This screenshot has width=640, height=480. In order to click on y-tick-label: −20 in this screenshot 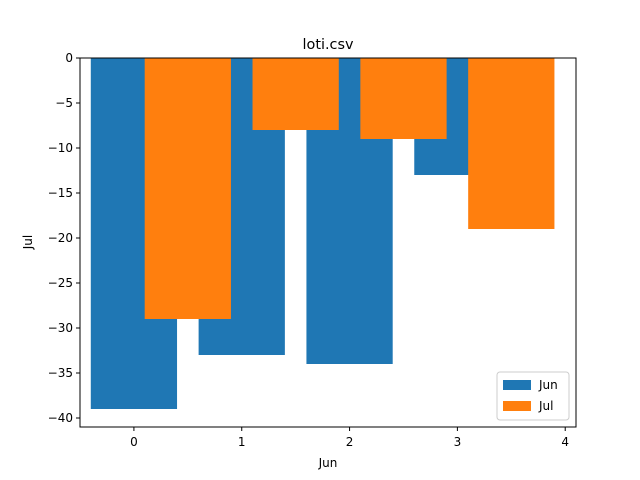, I will do `click(60, 238)`.